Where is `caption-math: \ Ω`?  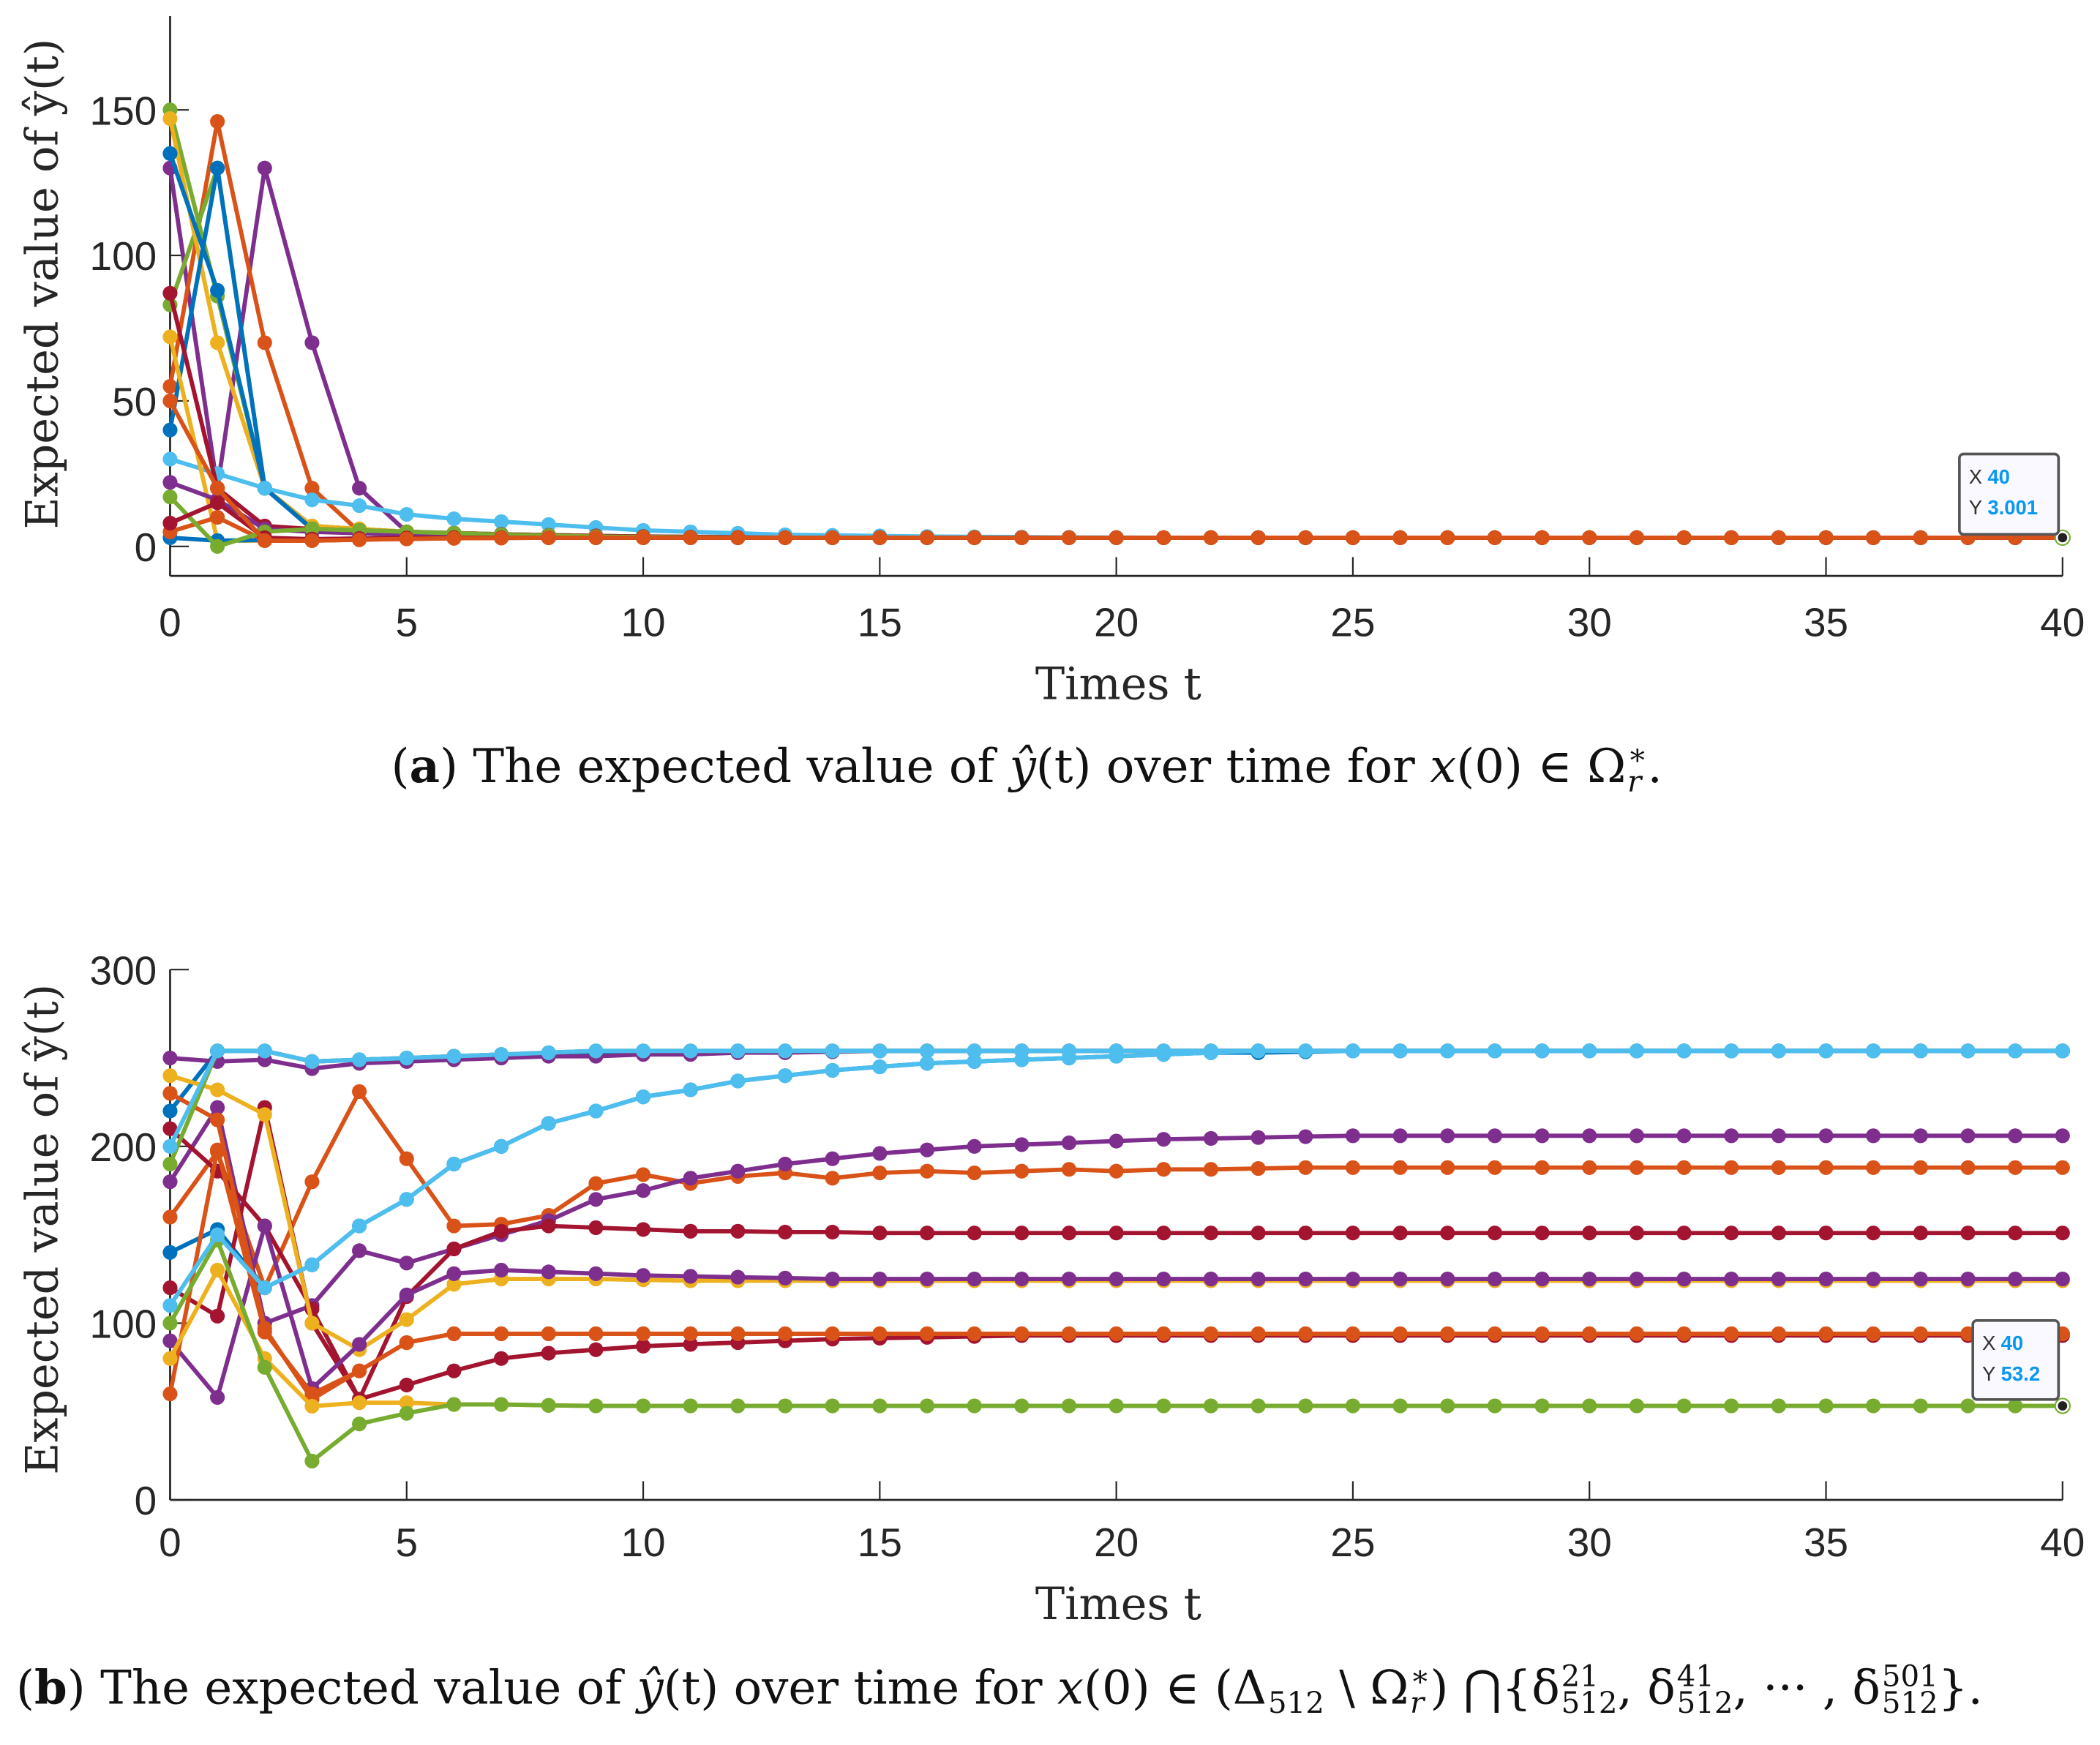 caption-math: \ Ω is located at coordinates (1366, 1689).